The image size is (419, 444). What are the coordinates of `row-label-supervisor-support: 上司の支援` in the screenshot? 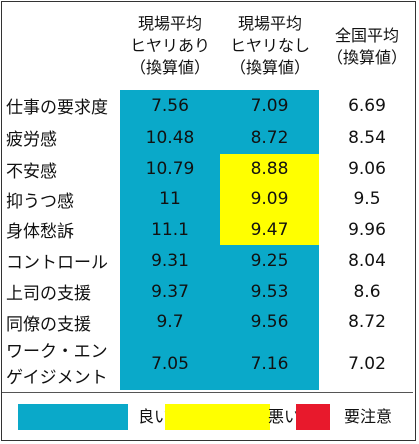 It's located at (48, 294).